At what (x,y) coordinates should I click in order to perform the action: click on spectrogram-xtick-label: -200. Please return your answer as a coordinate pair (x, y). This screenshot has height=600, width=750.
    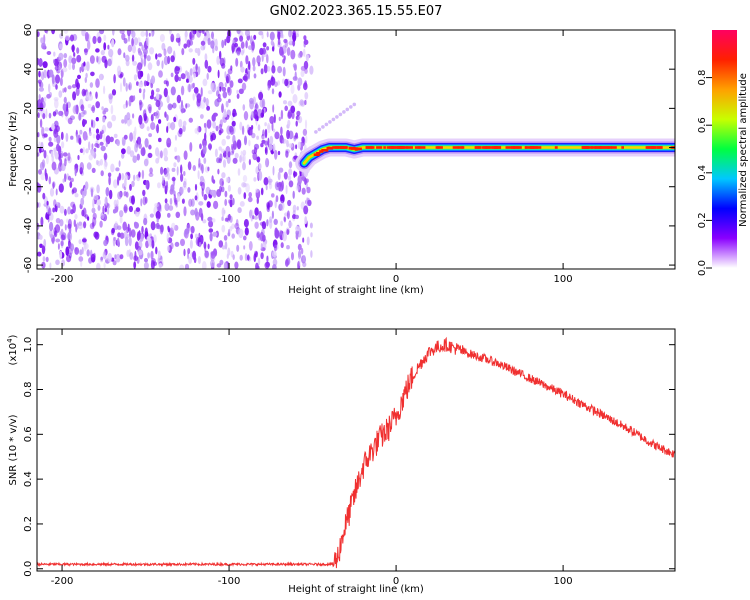
    Looking at the image, I should click on (62, 279).